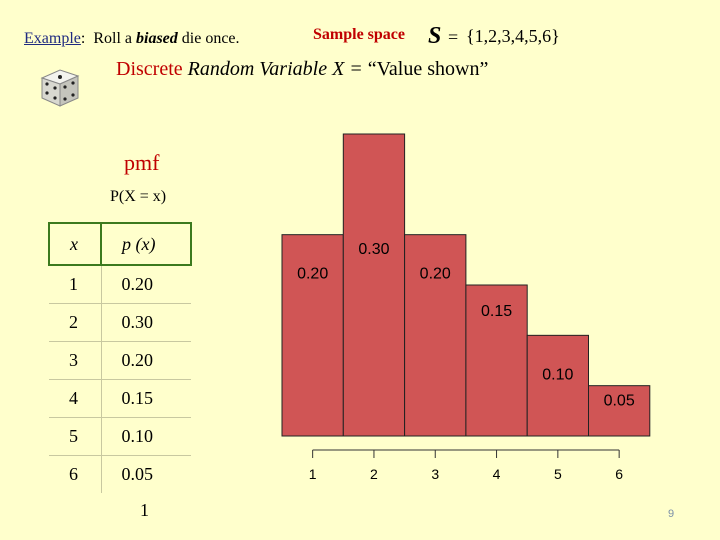  Describe the element at coordinates (146, 244) in the screenshot. I see `header-px: p (x)` at that location.